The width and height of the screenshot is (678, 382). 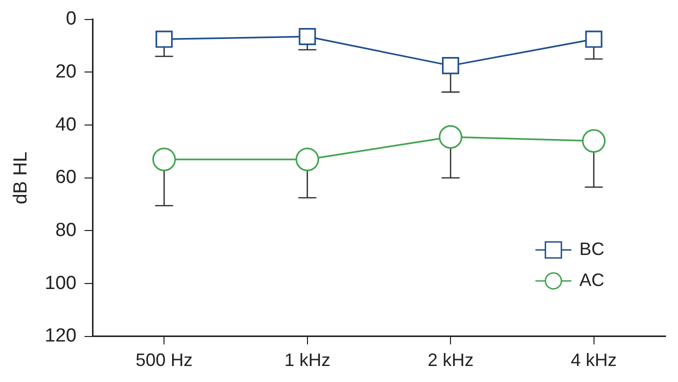 I want to click on y-tick-label: 80, so click(x=65, y=230).